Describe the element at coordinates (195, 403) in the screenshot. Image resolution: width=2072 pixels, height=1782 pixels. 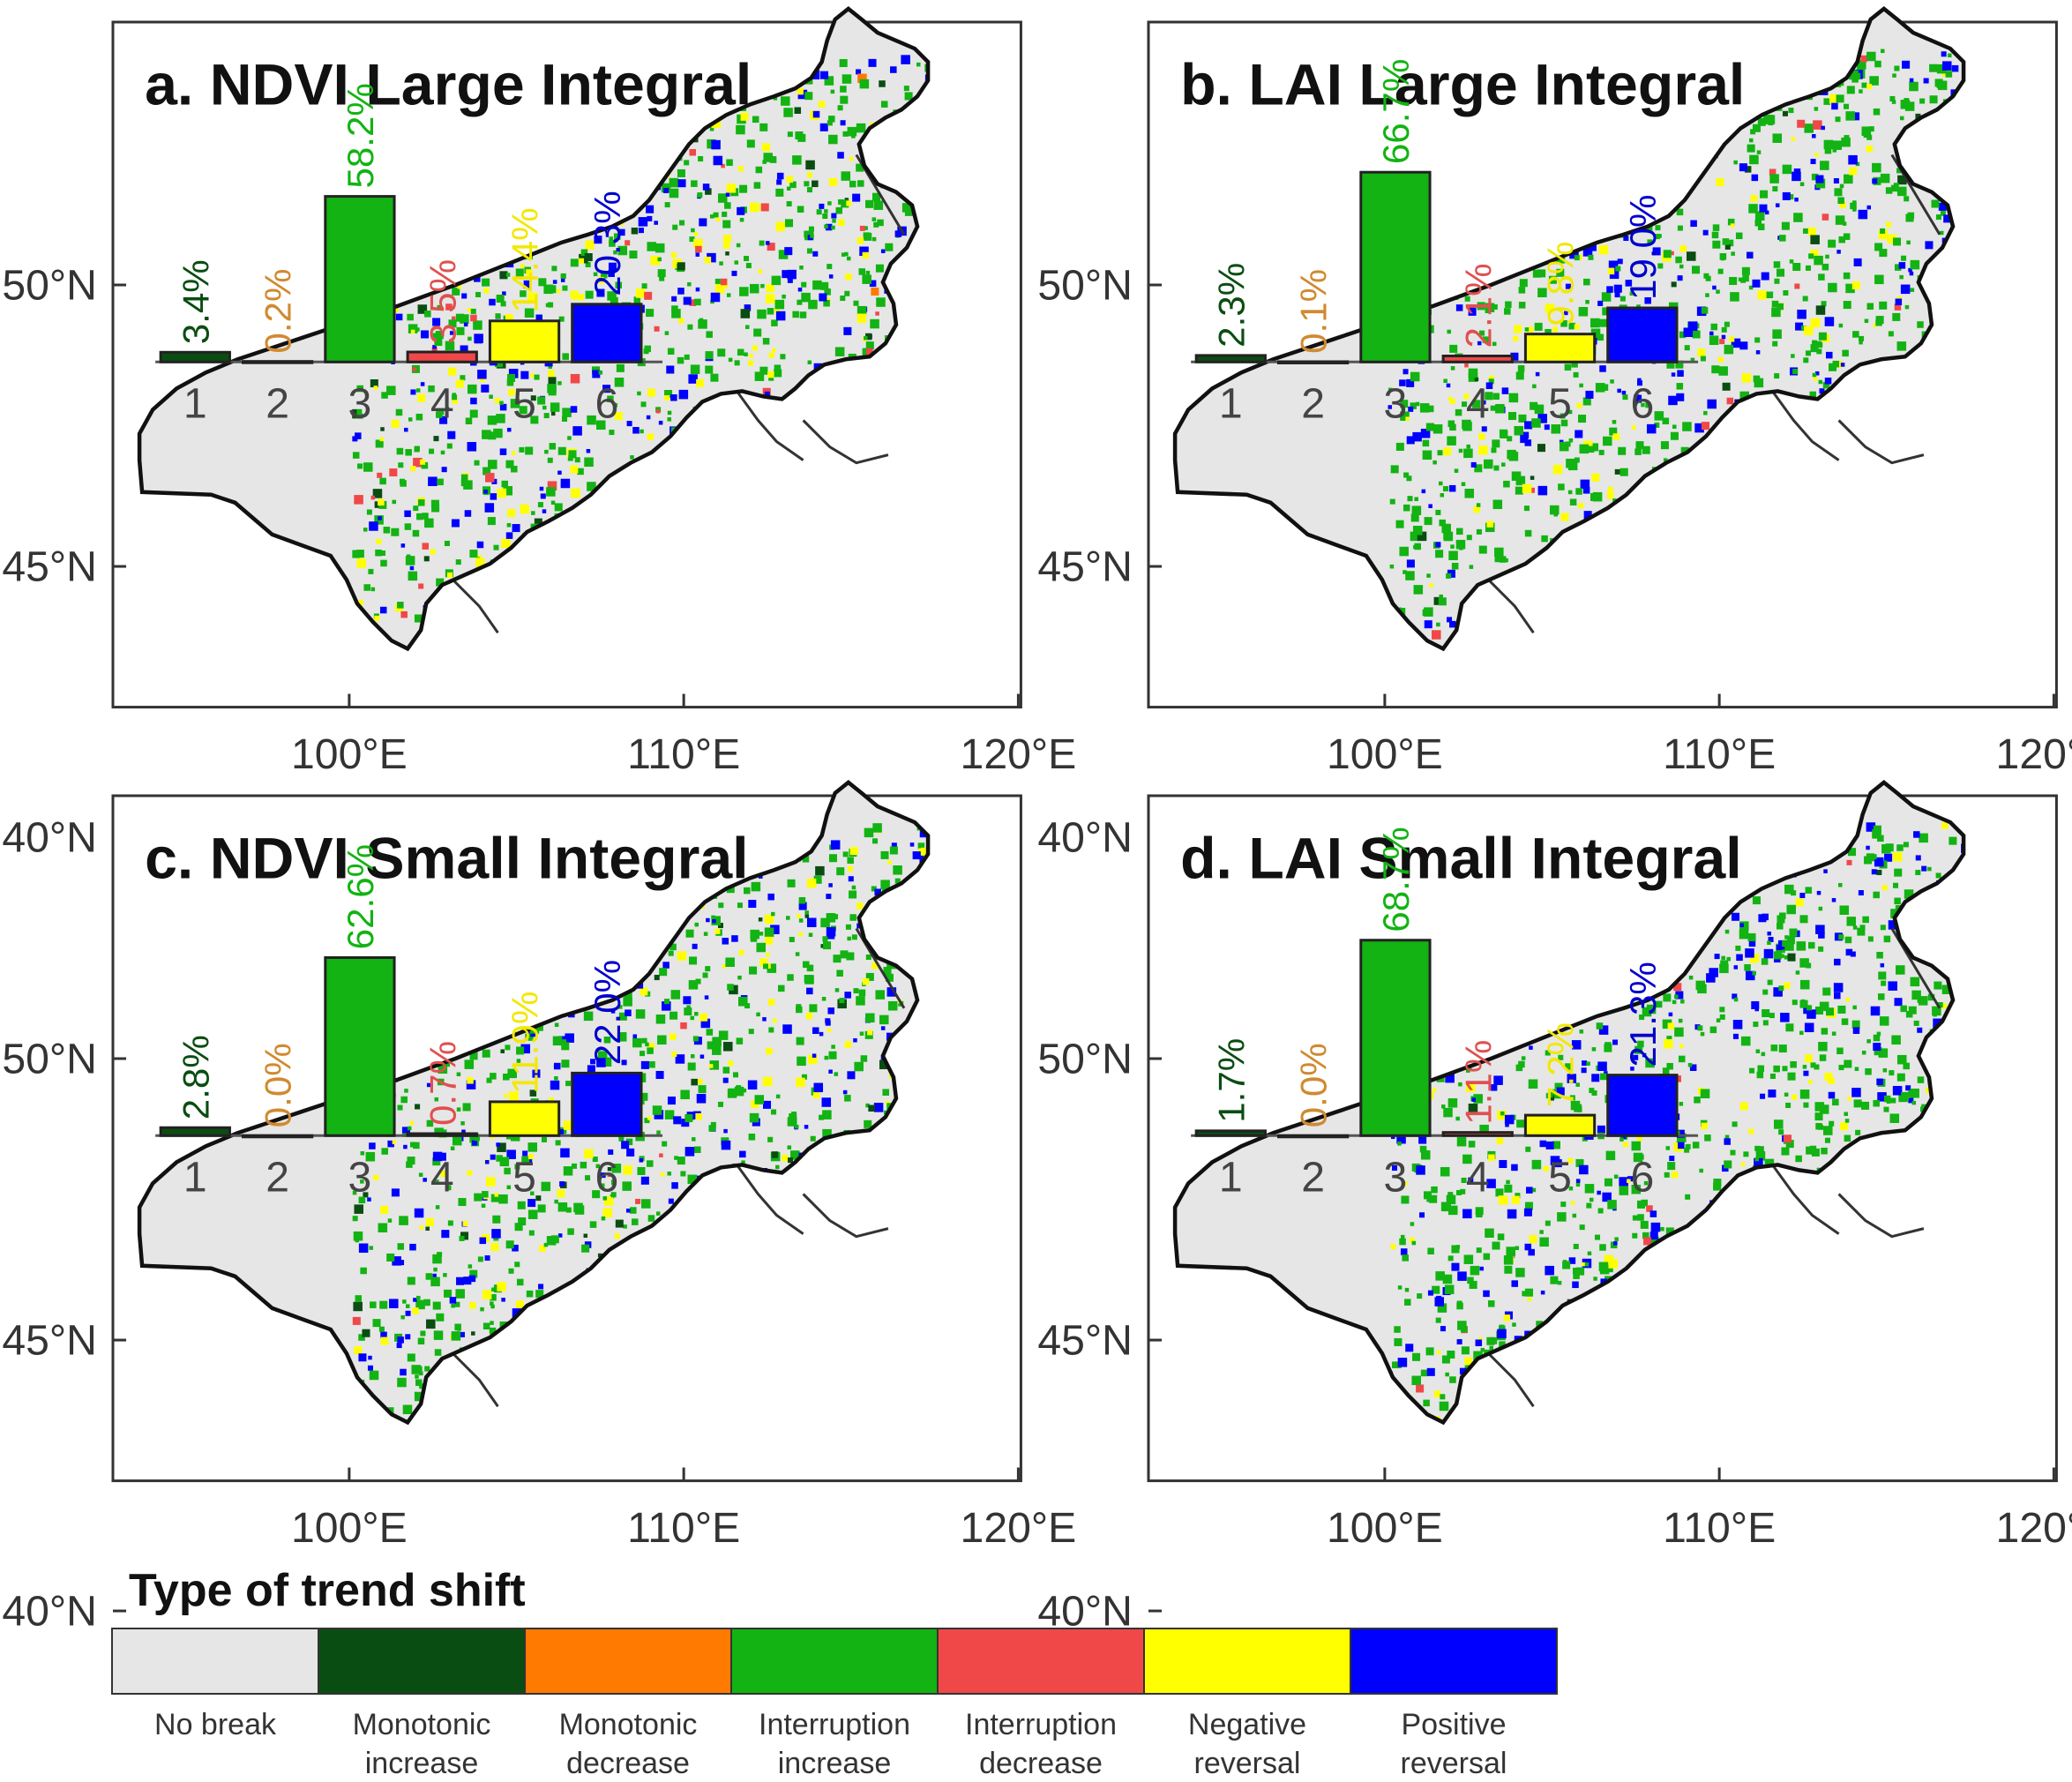
I see `bar-category-label: 1` at that location.